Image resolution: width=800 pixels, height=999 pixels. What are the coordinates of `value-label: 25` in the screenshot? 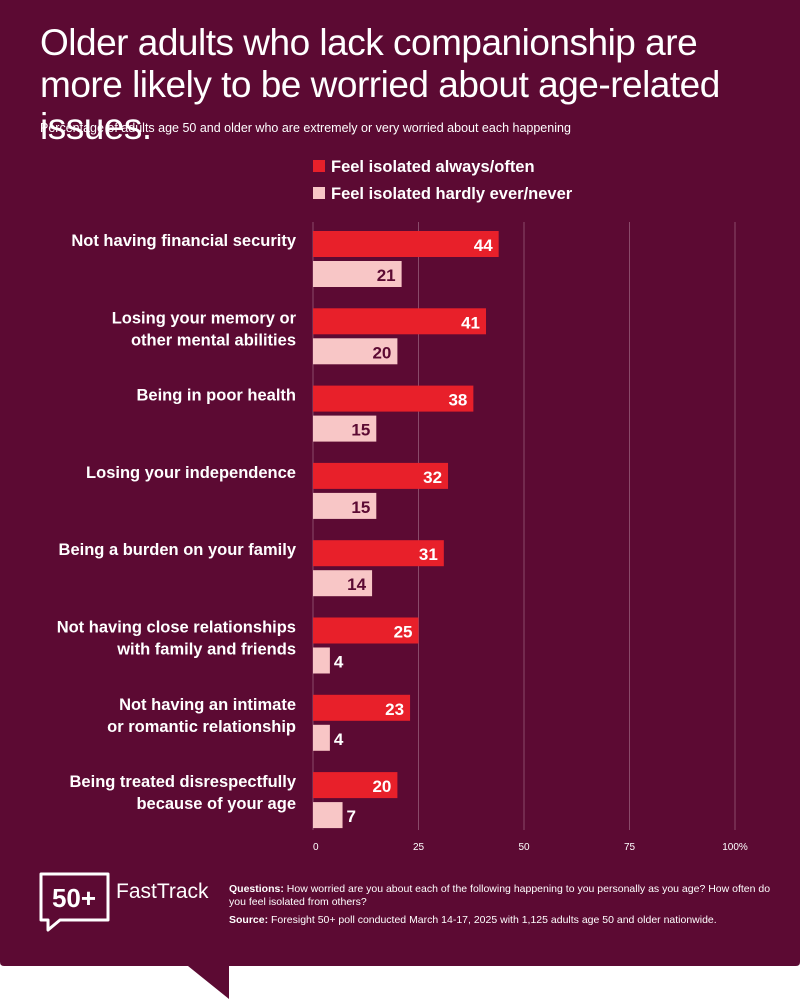 It's located at (403, 632).